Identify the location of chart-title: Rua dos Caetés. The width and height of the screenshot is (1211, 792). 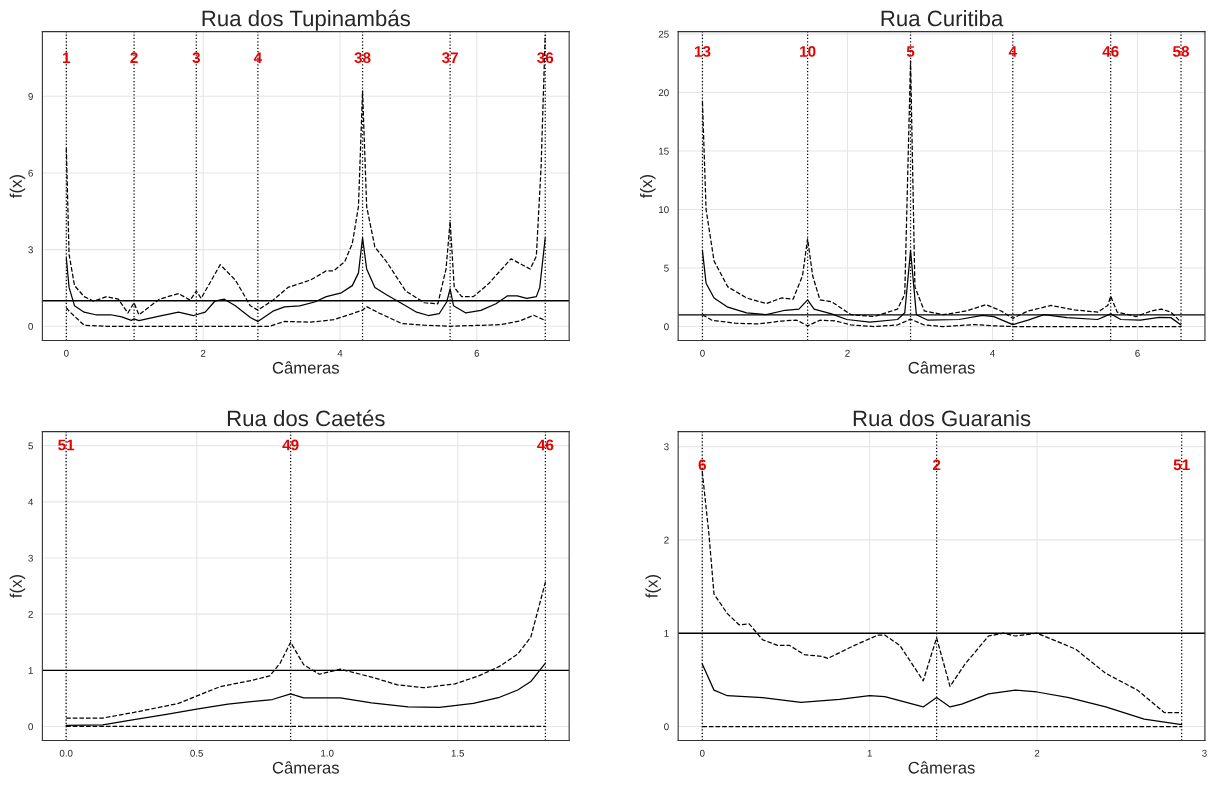
(306, 418).